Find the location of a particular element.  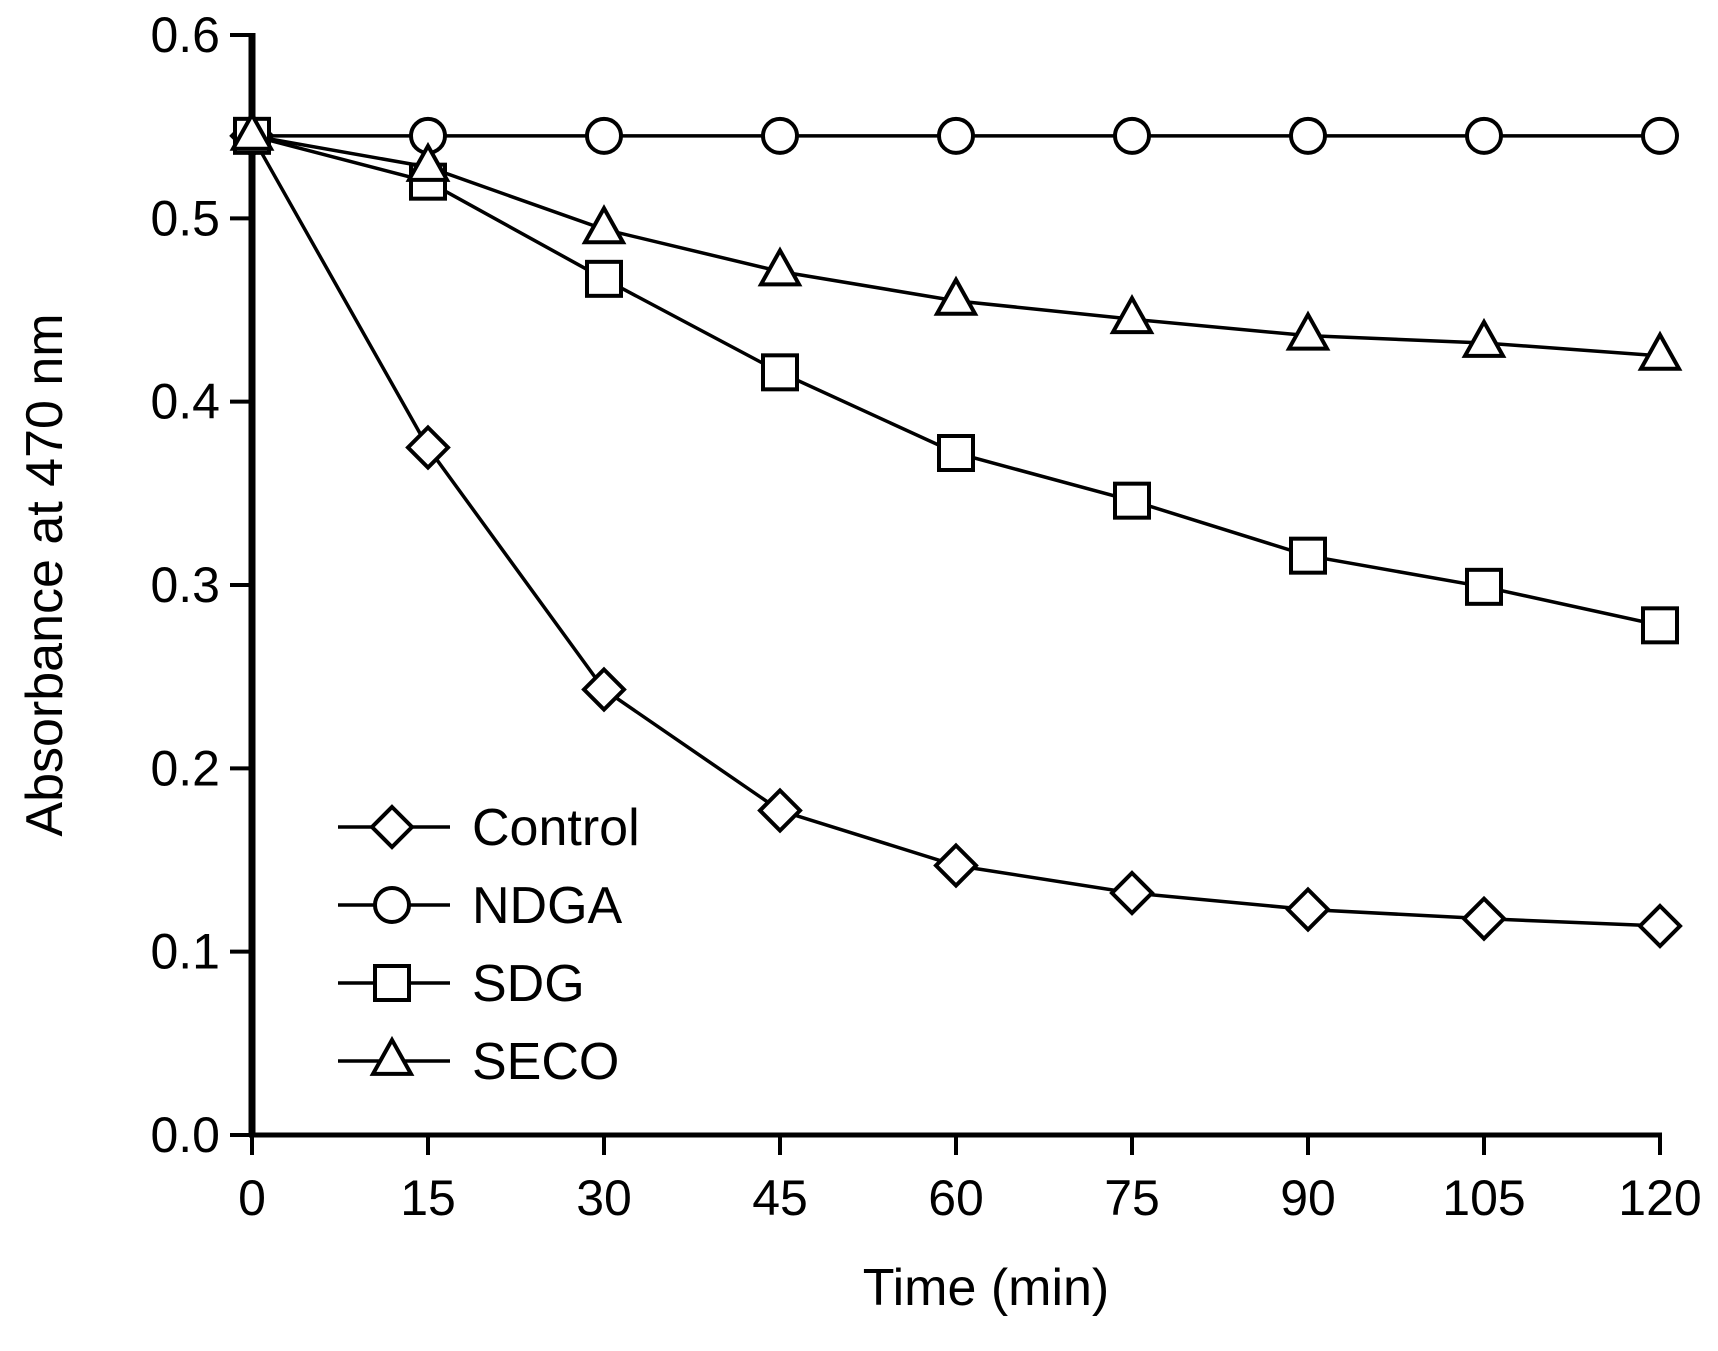

legend: Control NDGA SDG SECO is located at coordinates (489, 945).